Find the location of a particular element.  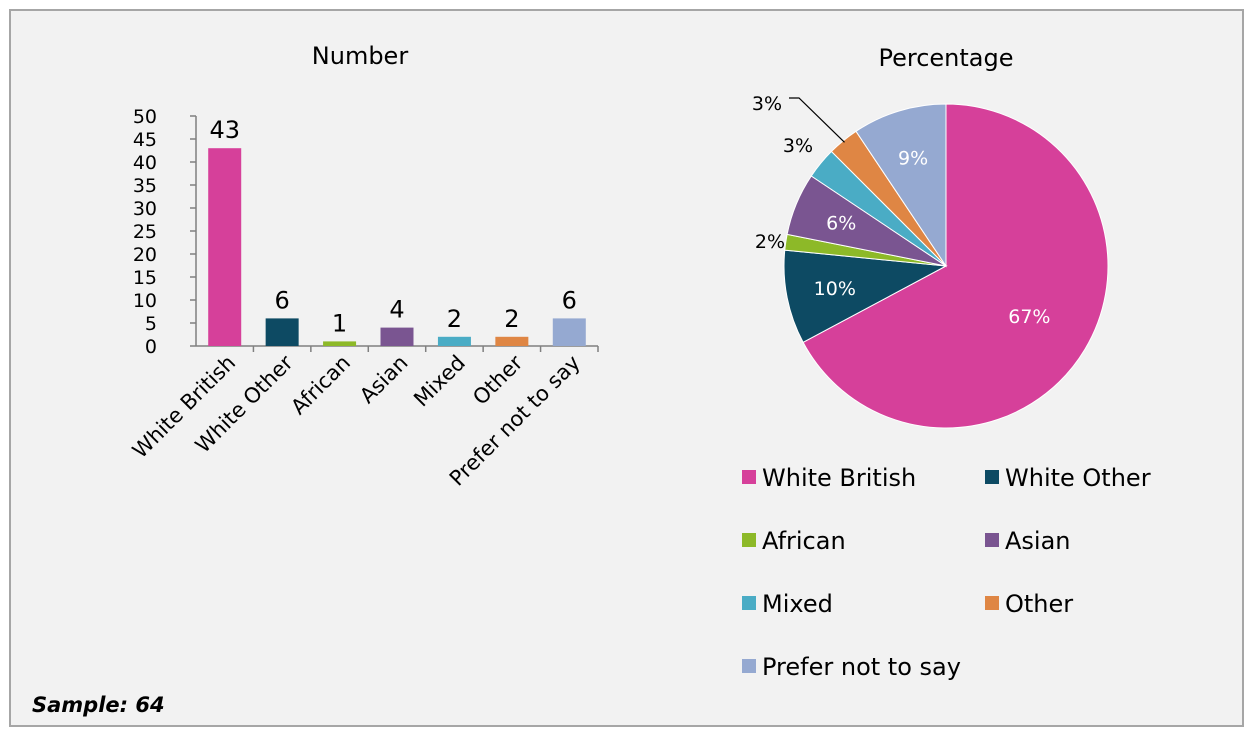

sample-size-note: Sample: 64 is located at coordinates (98, 705).